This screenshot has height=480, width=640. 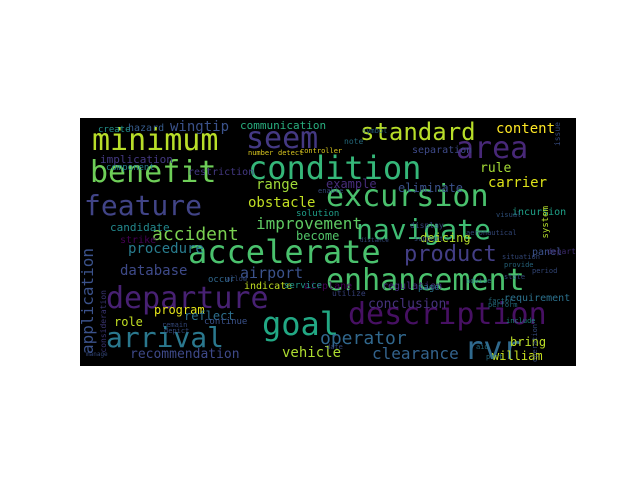 What do you see at coordinates (177, 331) in the screenshot?
I see `word-depict: depict` at bounding box center [177, 331].